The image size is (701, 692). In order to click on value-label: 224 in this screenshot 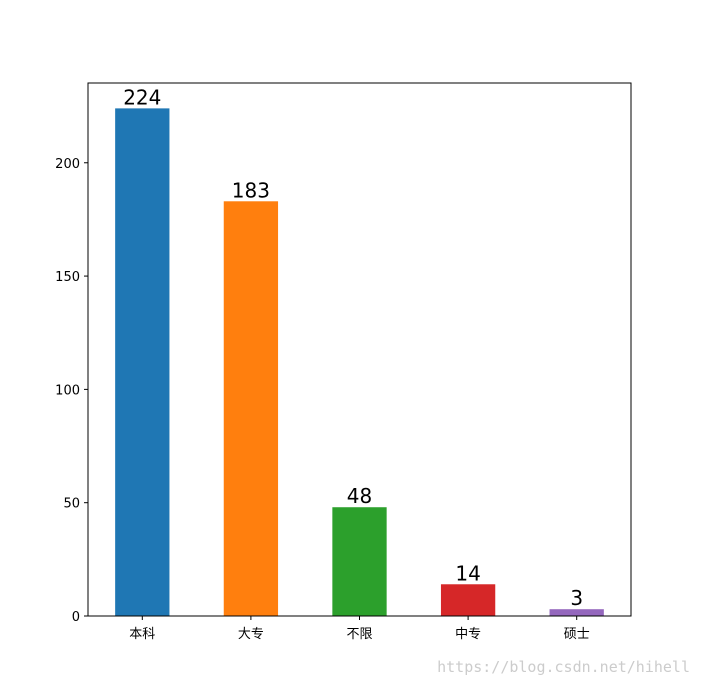, I will do `click(142, 97)`.